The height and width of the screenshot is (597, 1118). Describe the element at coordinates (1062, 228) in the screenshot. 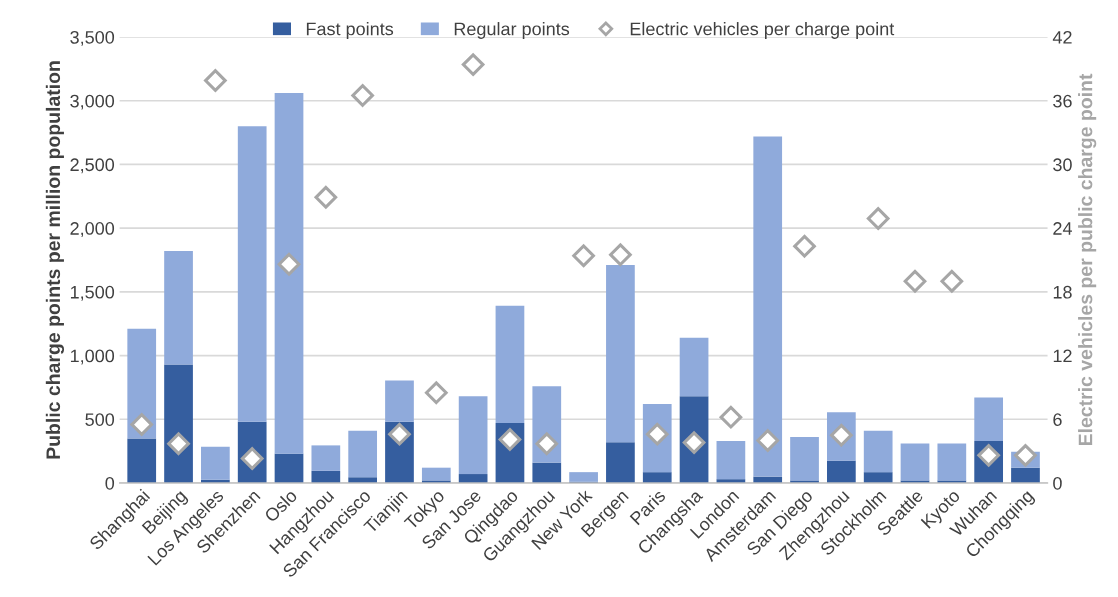

I see `y2-tick-label: 24` at that location.